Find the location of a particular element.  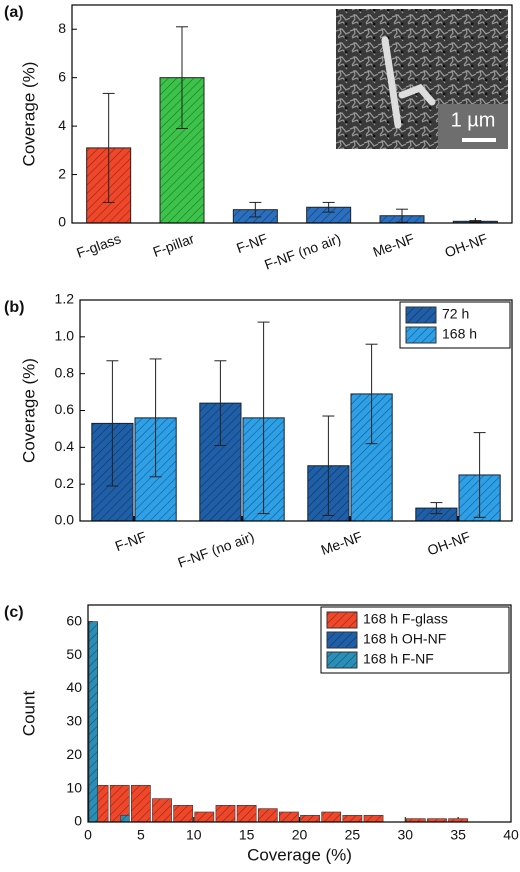

y-tick-label: 0.2 is located at coordinates (65, 483).